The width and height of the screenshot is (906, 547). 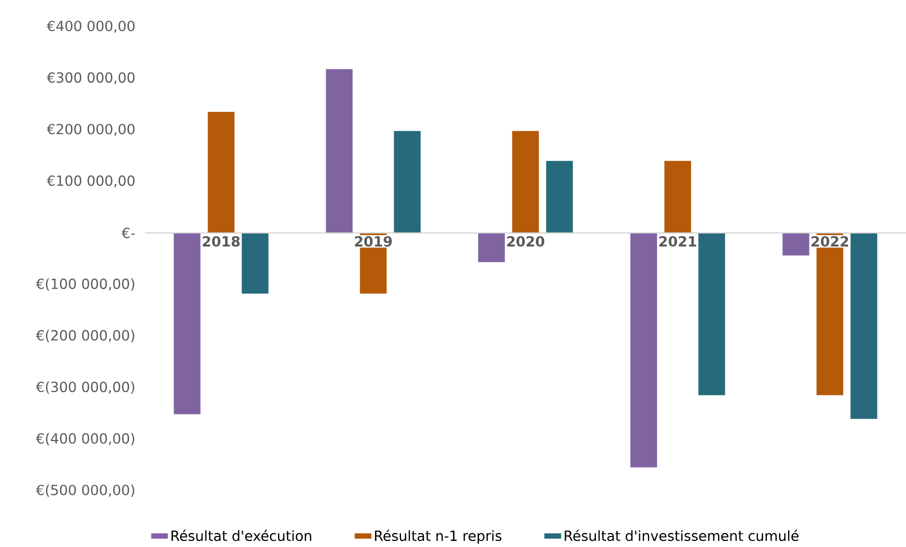 What do you see at coordinates (221, 241) in the screenshot?
I see `x-tick-label: 2018` at bounding box center [221, 241].